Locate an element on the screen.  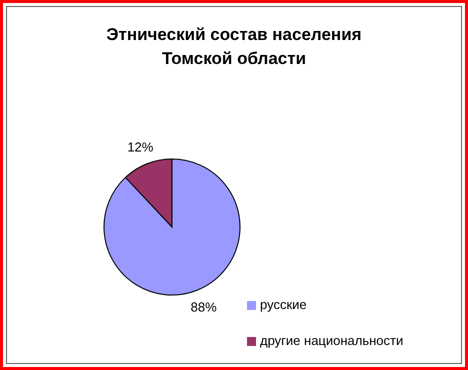
legend-label: русские is located at coordinates (283, 304).